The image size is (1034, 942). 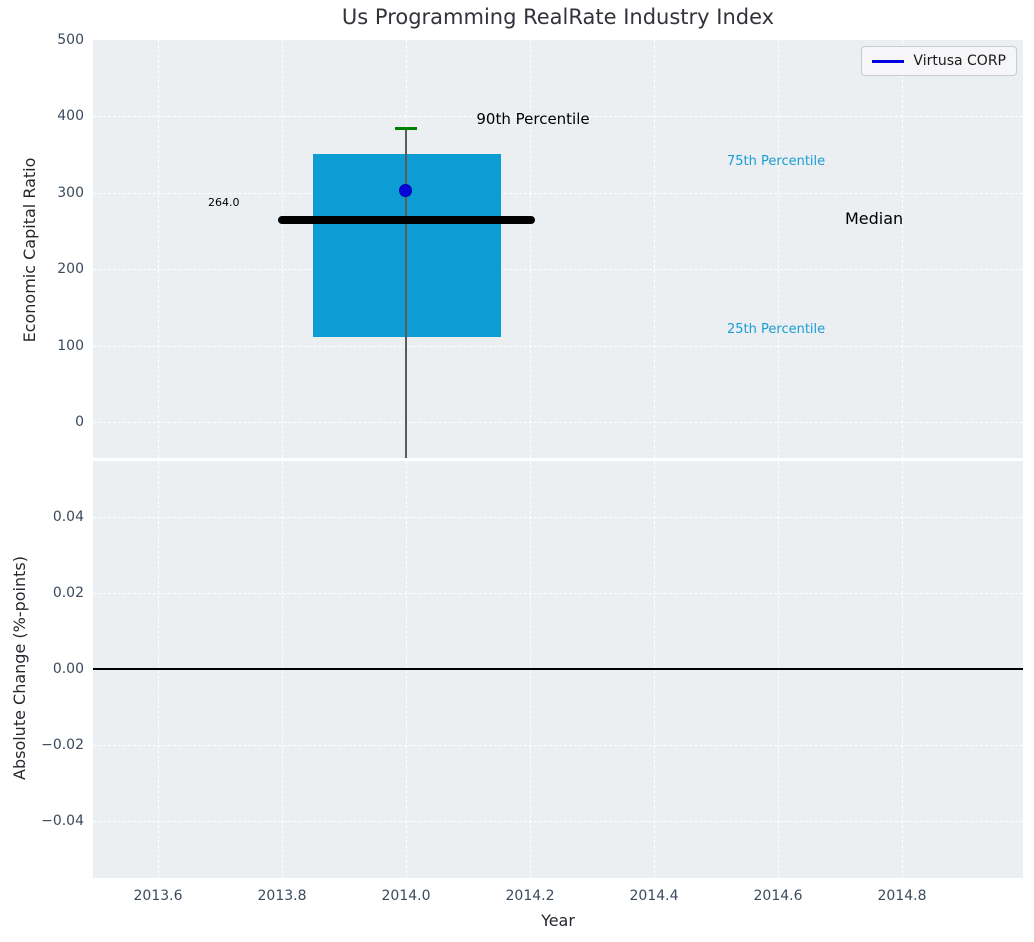 I want to click on legend-label: Virtusa CORP, so click(x=959, y=61).